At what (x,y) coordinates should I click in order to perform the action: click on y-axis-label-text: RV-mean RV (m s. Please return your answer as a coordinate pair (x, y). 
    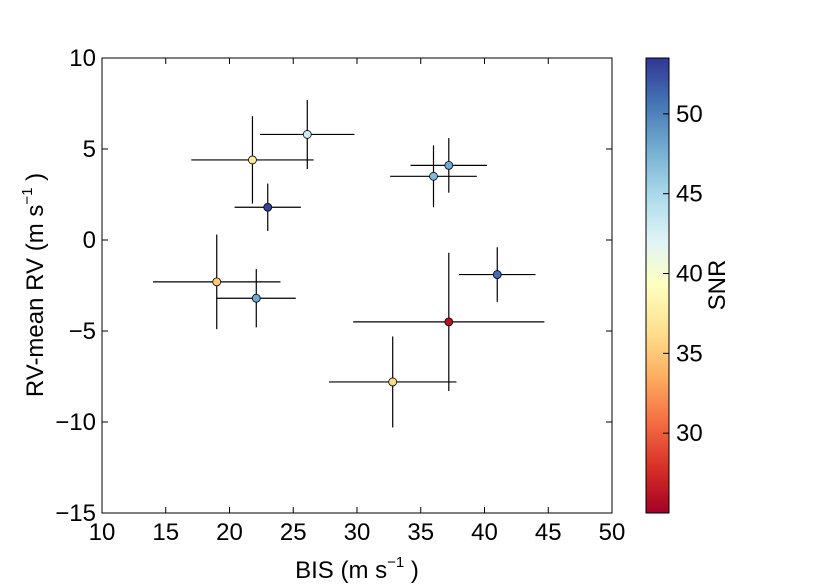
    Looking at the image, I should click on (35, 301).